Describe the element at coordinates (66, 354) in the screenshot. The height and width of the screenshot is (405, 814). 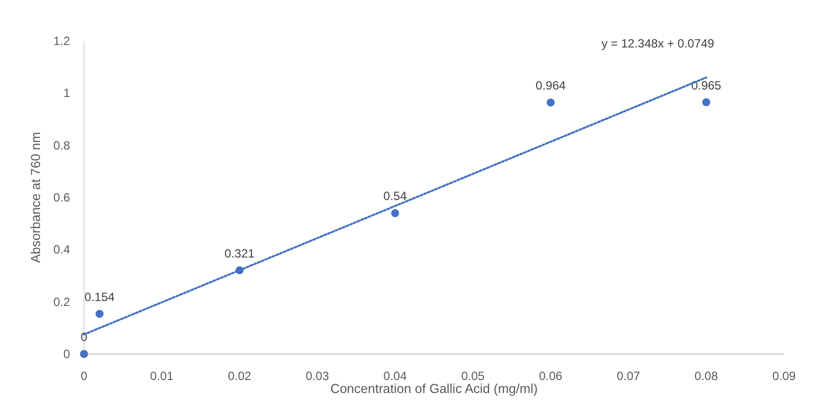
I see `y-tick-label: 0` at that location.